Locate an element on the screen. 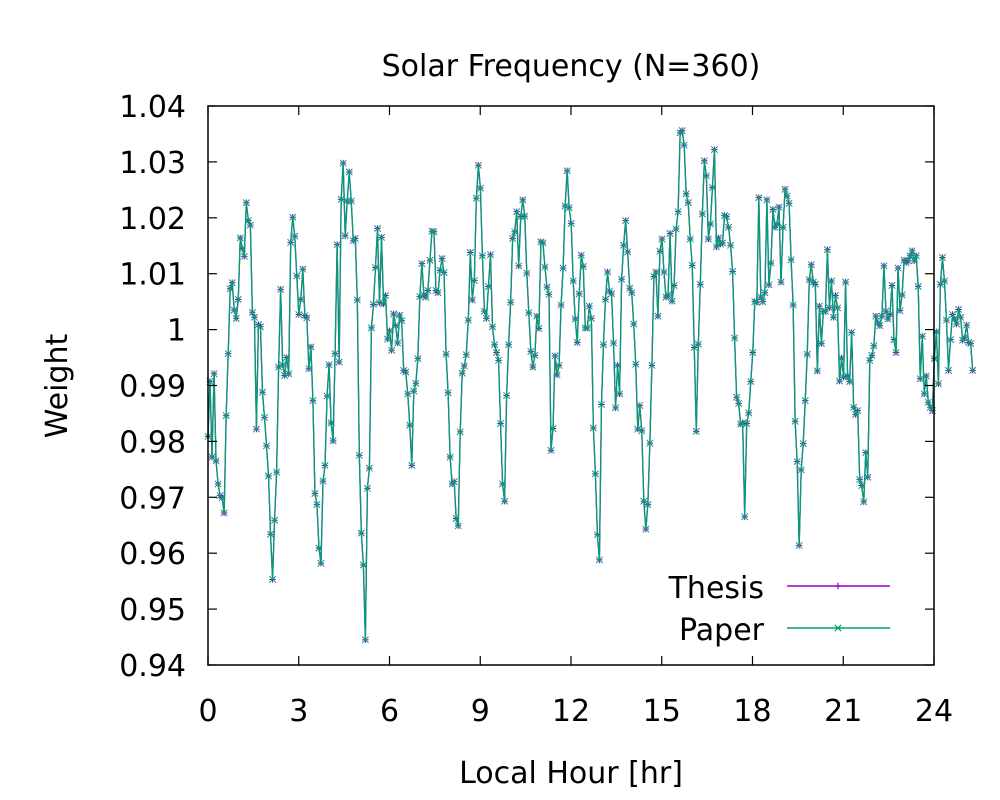  y-axis-label: Weight is located at coordinates (57, 386).